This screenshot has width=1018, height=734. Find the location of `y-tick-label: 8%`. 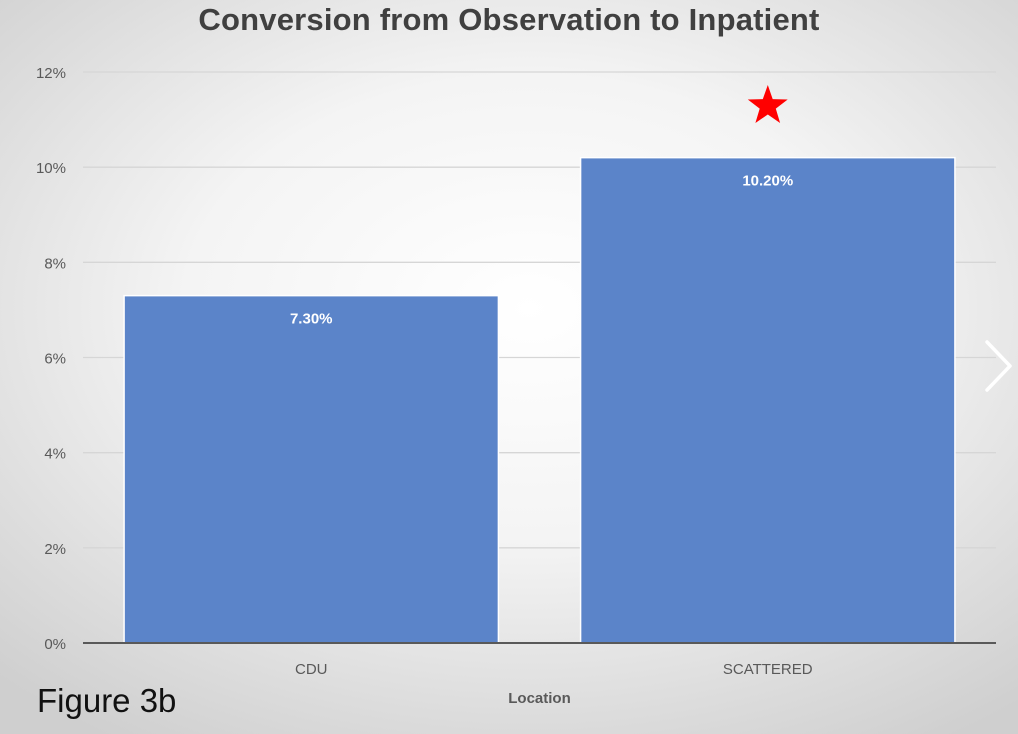

y-tick-label: 8% is located at coordinates (55, 263).